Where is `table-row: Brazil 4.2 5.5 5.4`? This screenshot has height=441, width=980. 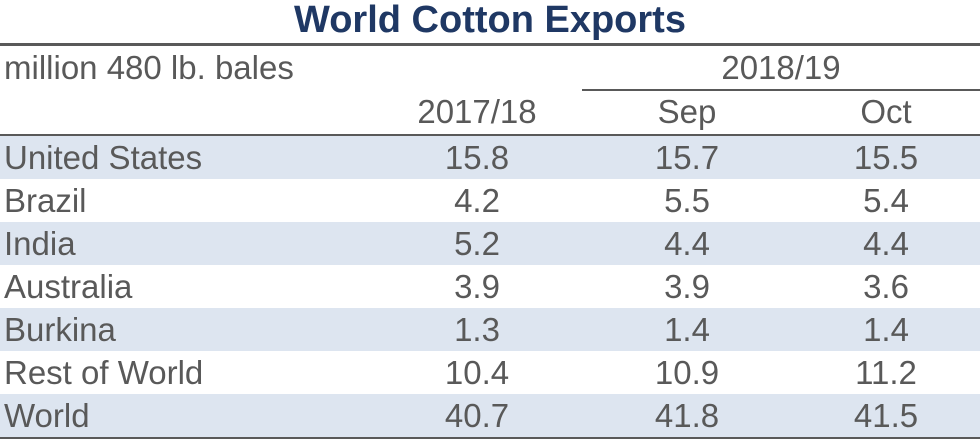 table-row: Brazil 4.2 5.5 5.4 is located at coordinates (490, 200).